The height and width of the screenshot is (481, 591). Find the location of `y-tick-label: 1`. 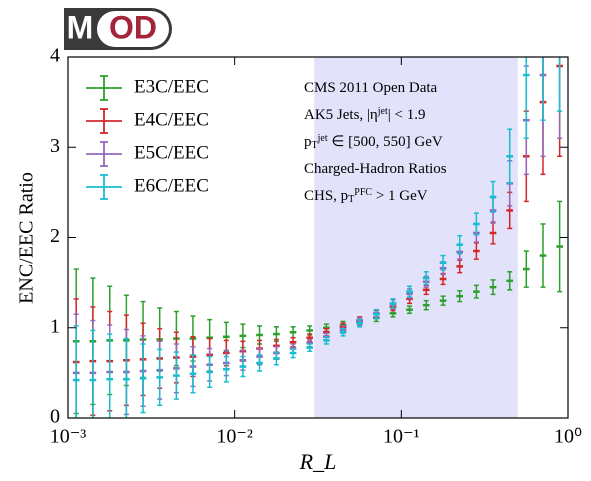

y-tick-label: 1 is located at coordinates (55, 326).